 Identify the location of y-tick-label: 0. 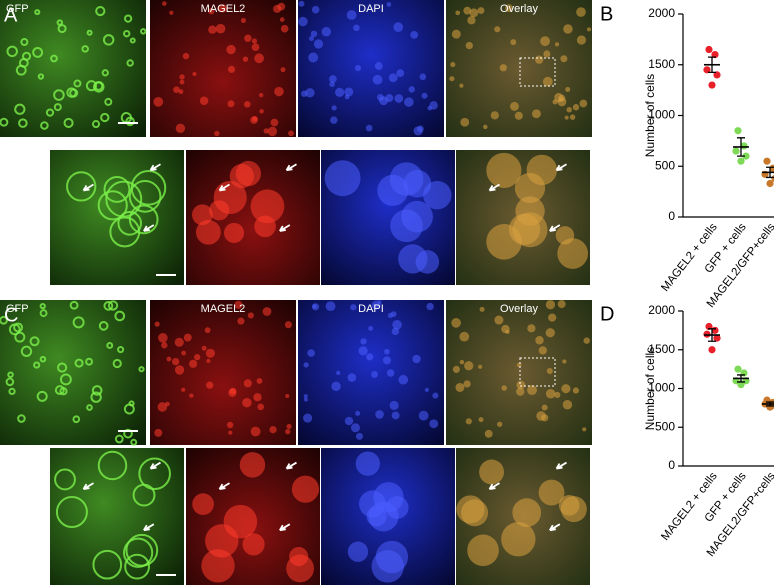
(671, 465).